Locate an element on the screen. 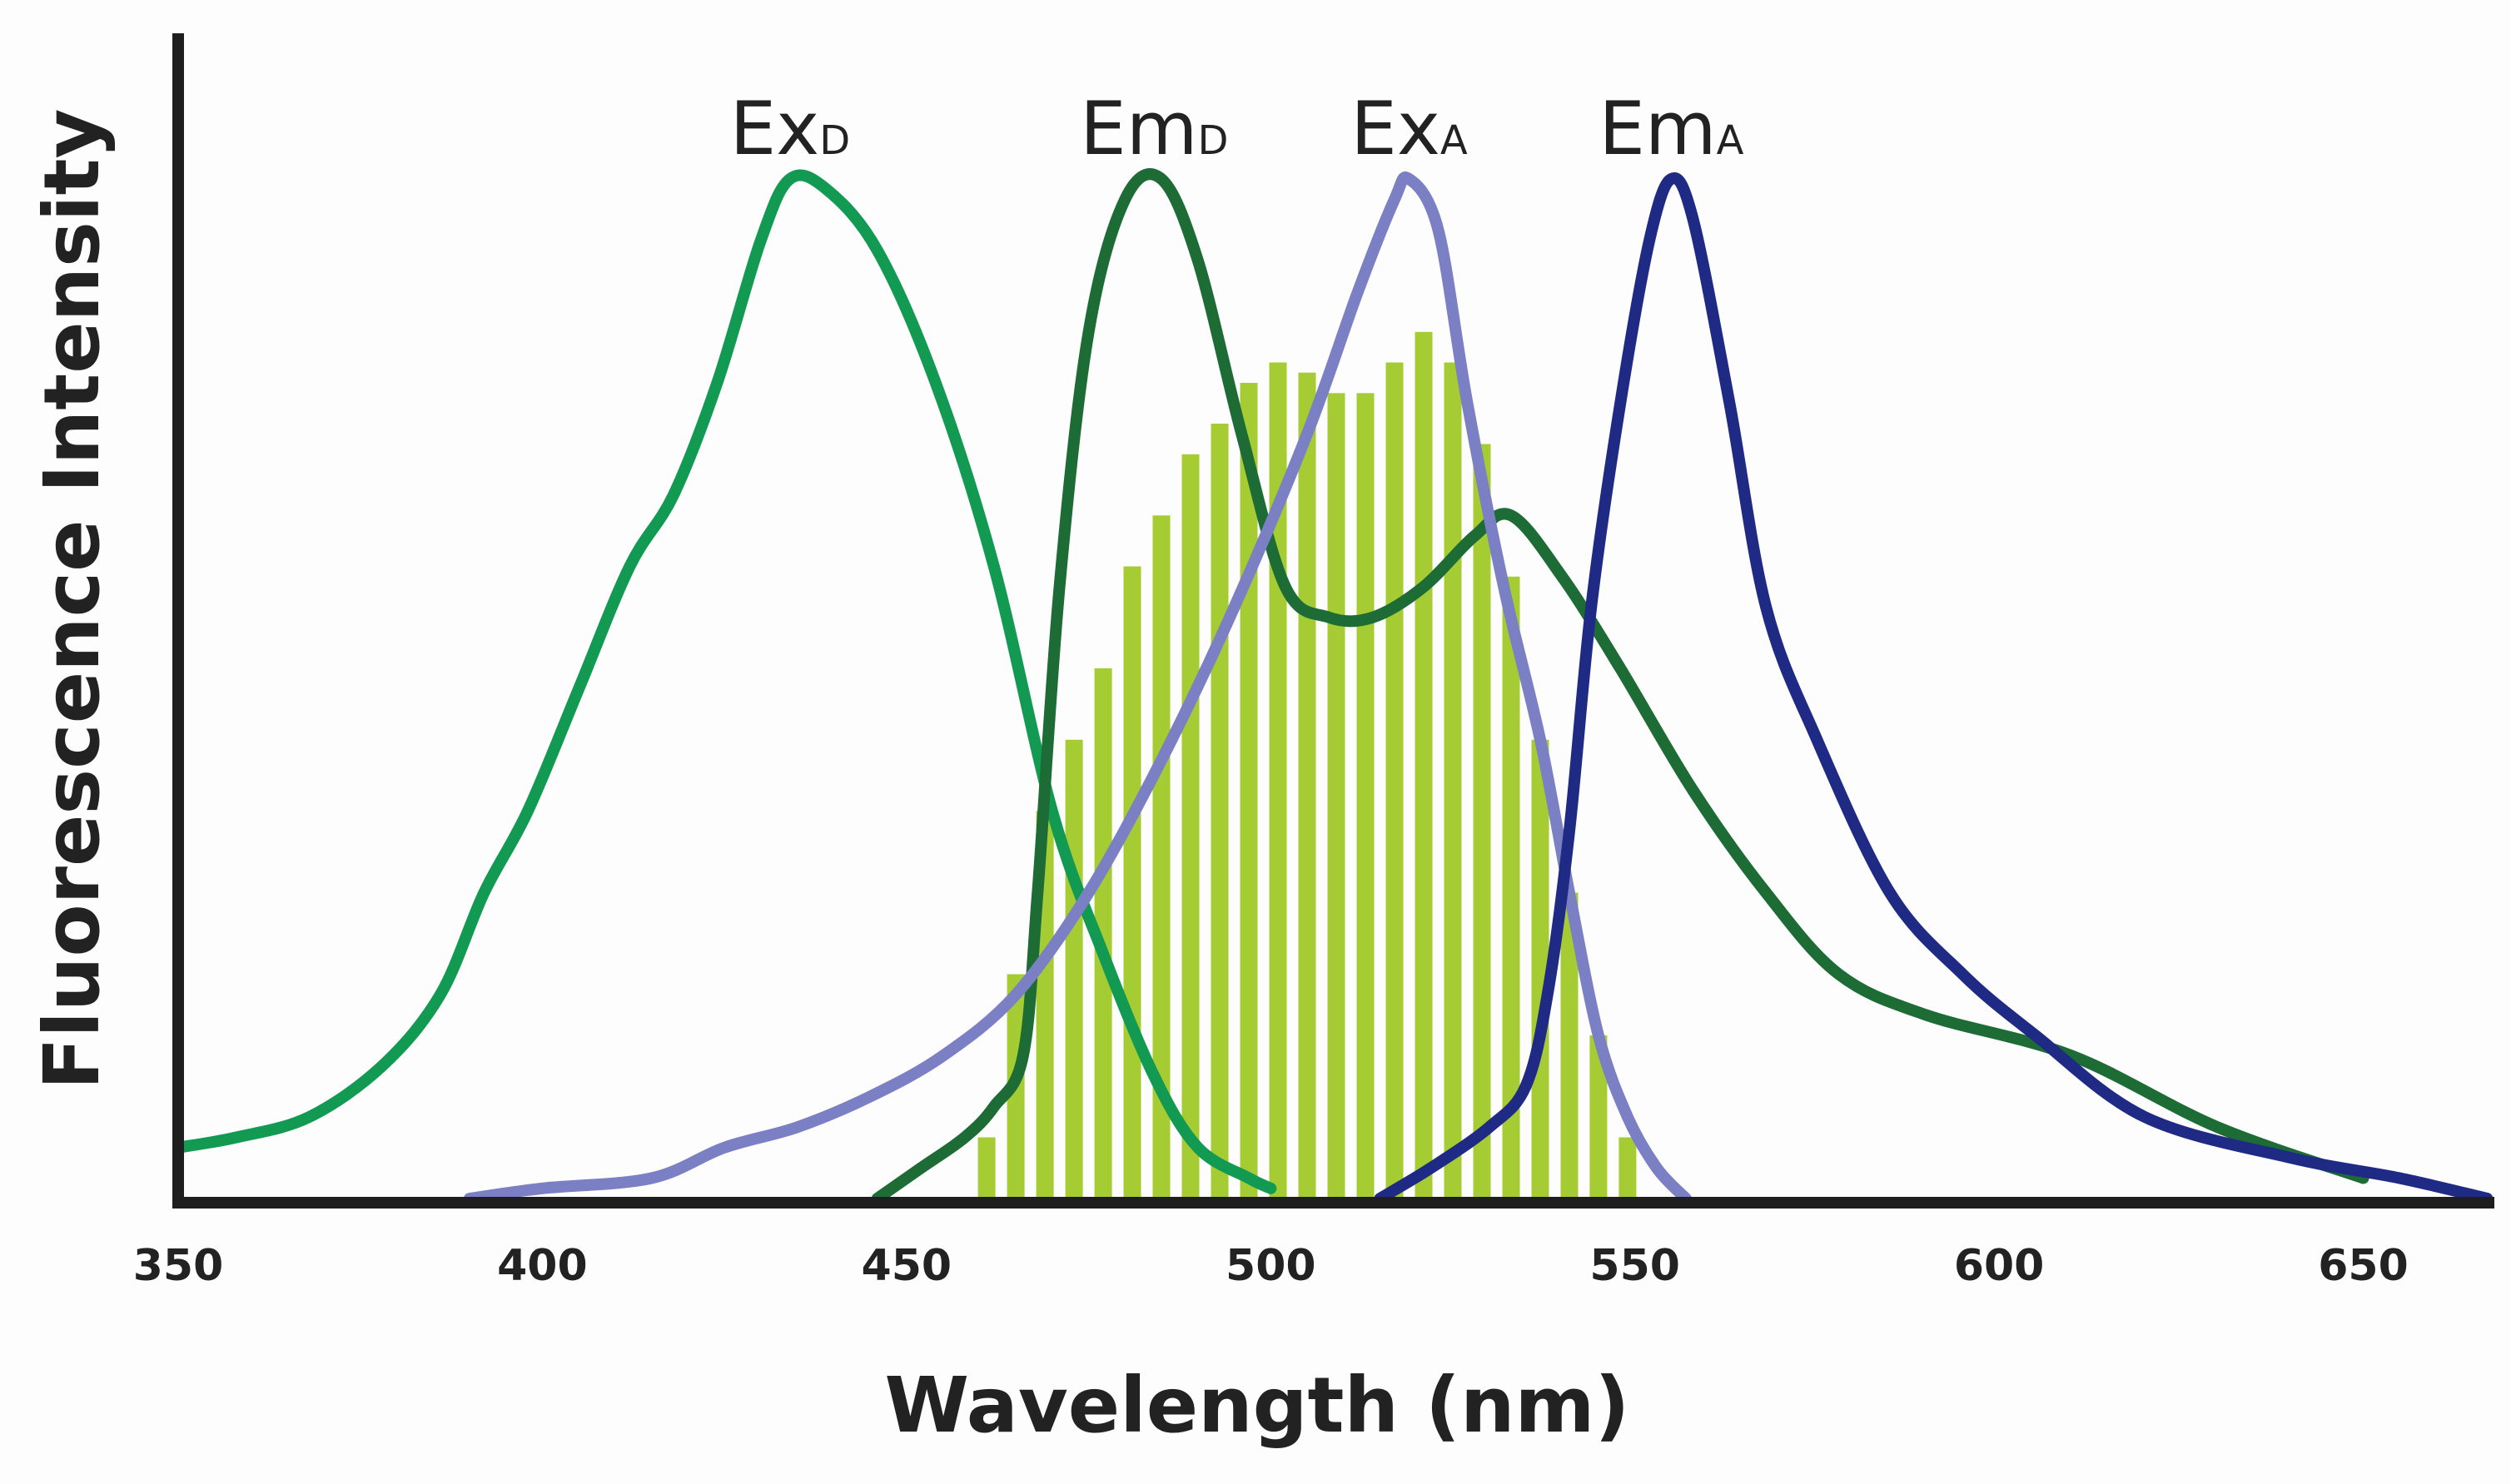  x-tick-labels: 350 400 450 500 550 600 650 is located at coordinates (1271, 1266).